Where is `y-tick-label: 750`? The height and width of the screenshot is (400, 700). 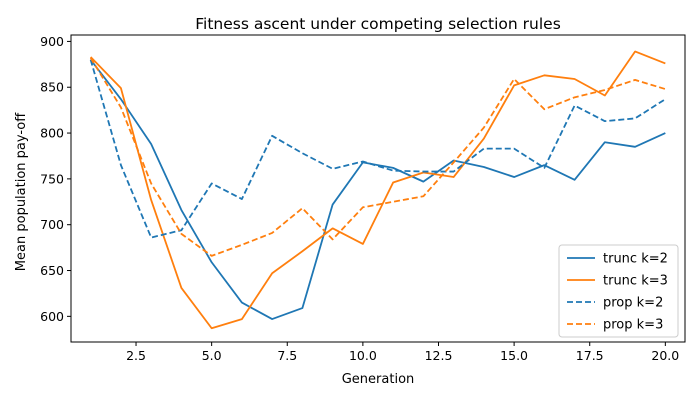
y-tick-label: 750 is located at coordinates (52, 178).